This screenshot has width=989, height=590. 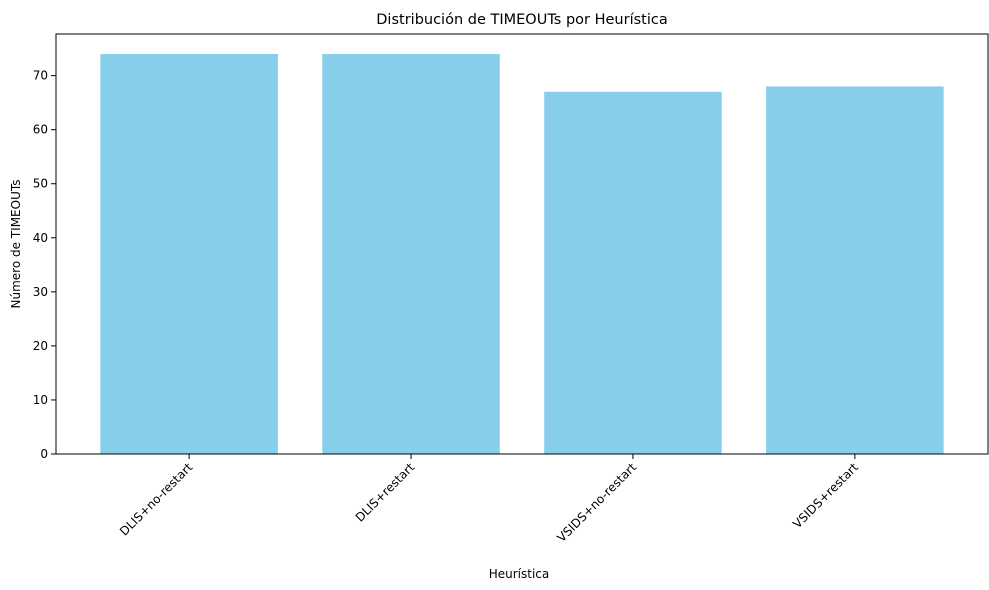 I want to click on y-tick-label: 50, so click(x=40, y=184).